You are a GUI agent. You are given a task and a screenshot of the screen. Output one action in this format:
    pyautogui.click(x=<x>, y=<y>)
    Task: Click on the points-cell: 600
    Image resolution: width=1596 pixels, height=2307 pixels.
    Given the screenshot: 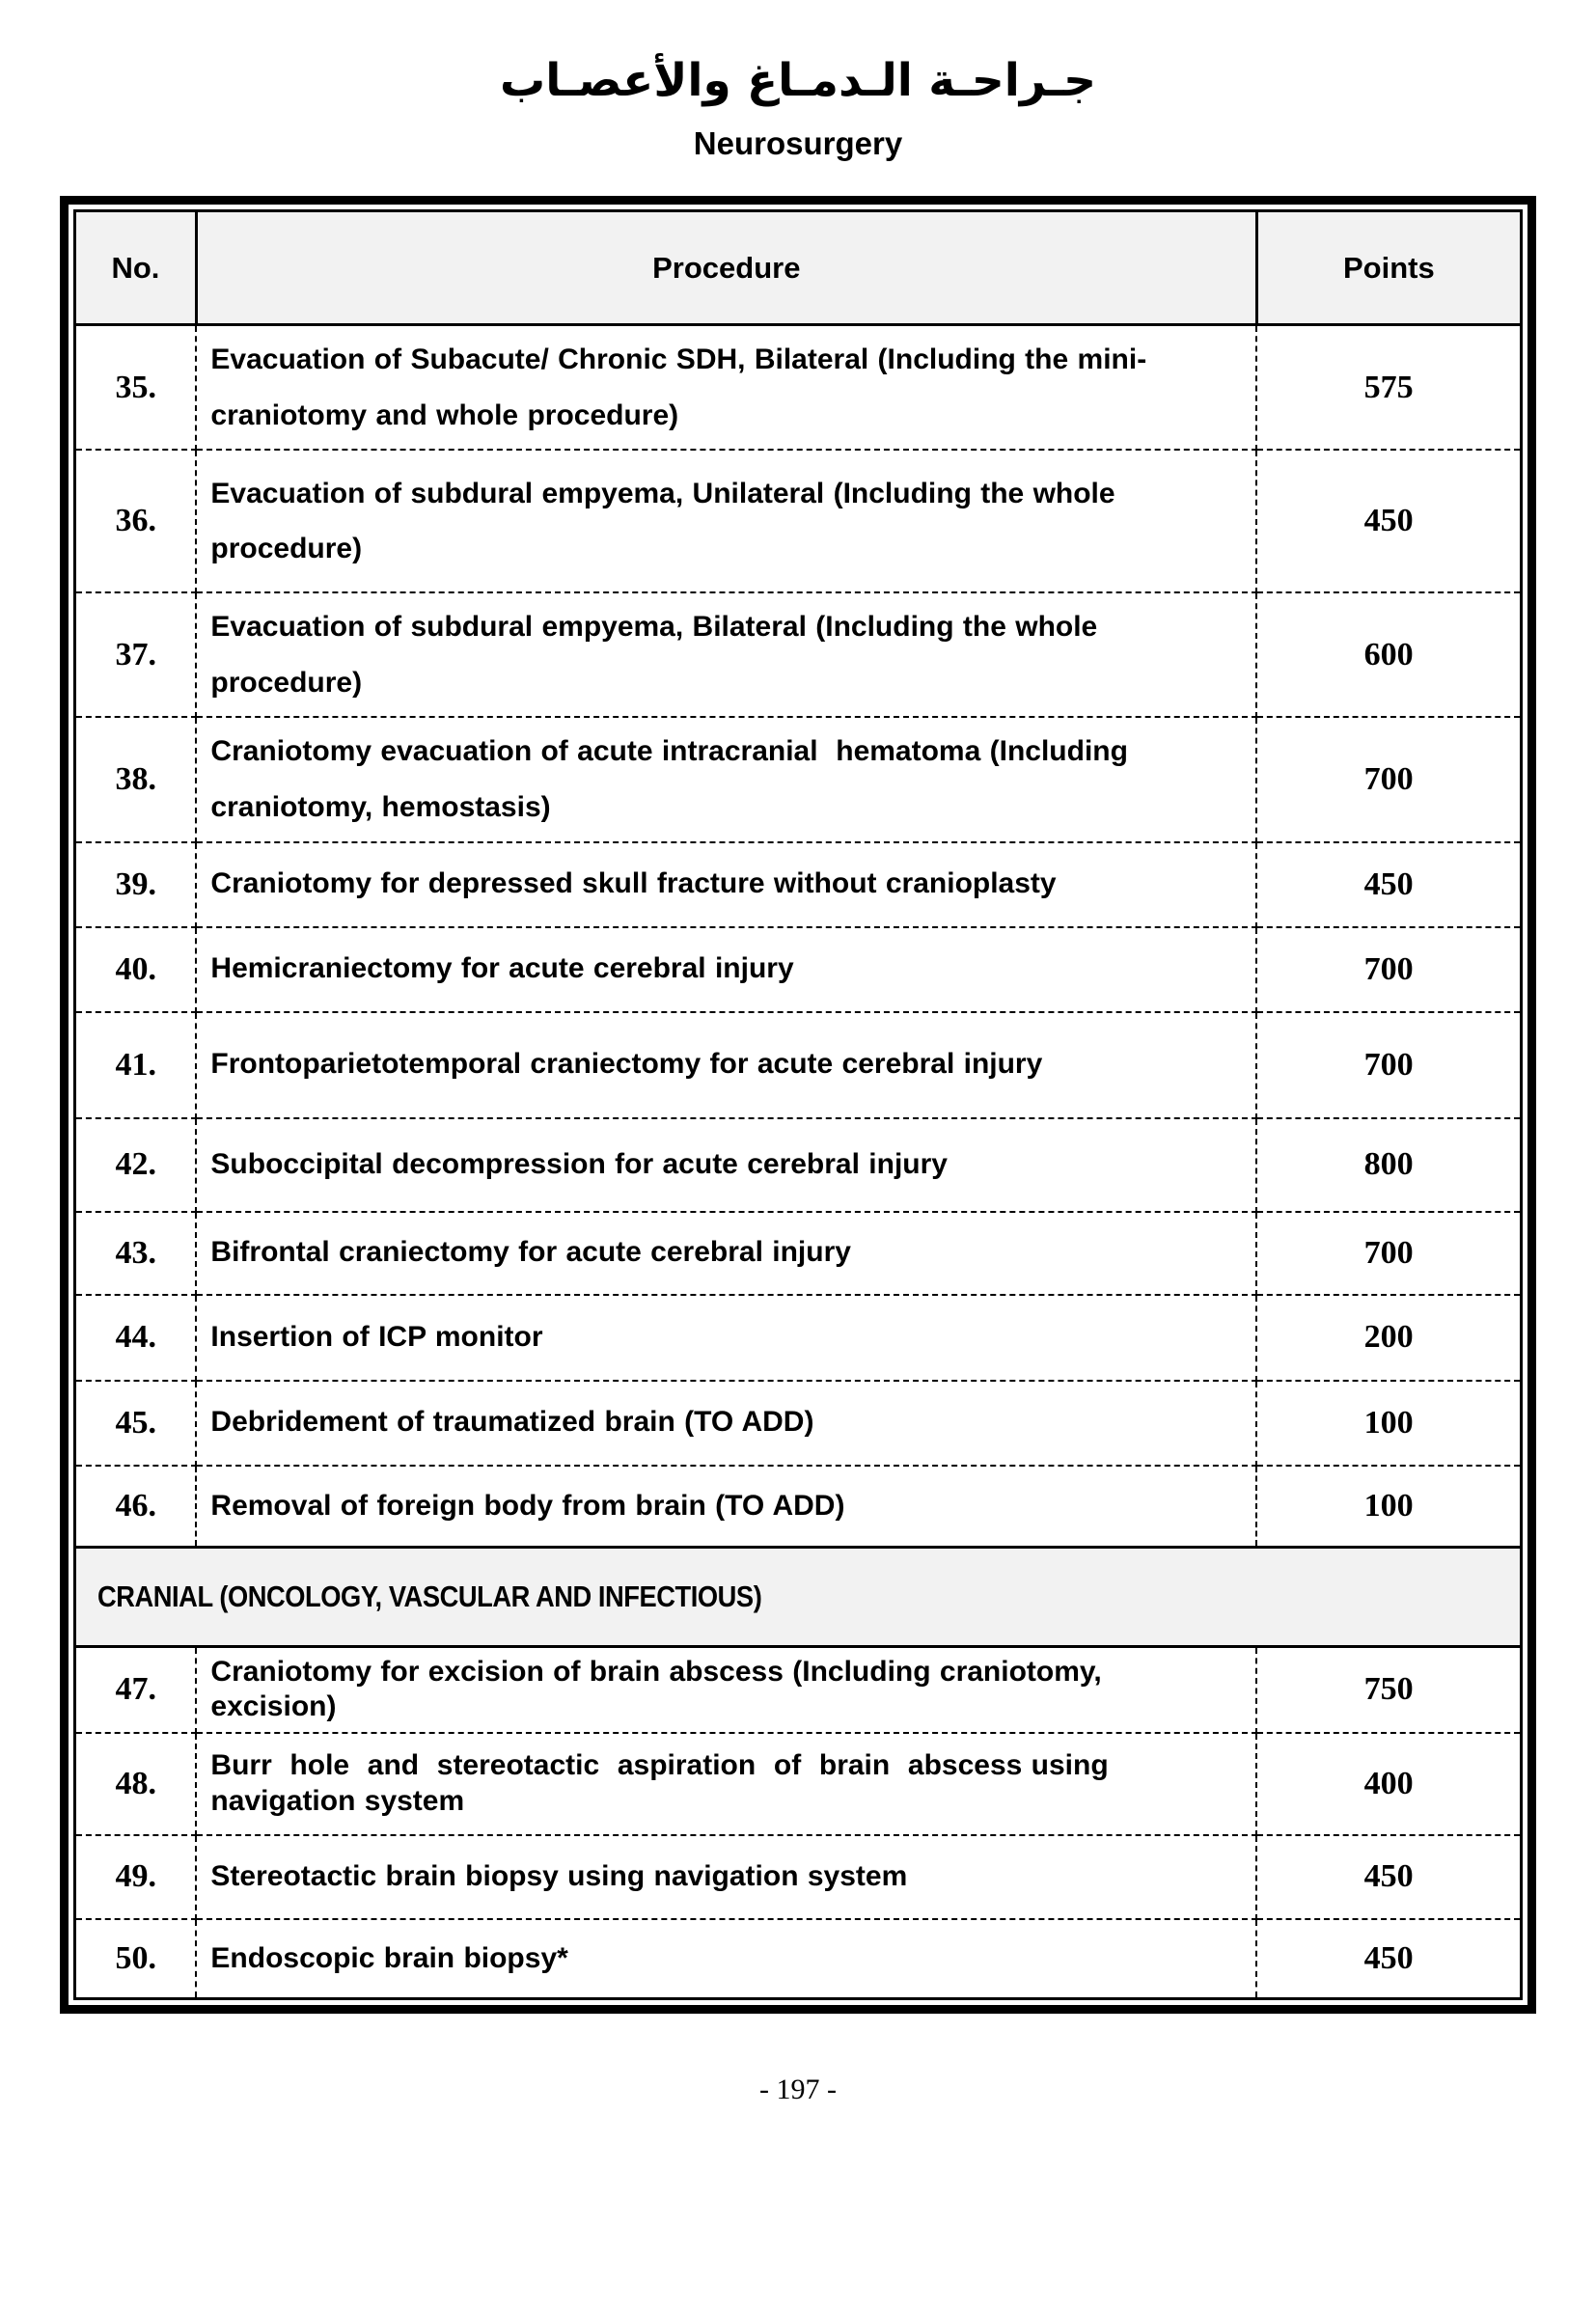 What is the action you would take?
    pyautogui.click(x=1389, y=655)
    